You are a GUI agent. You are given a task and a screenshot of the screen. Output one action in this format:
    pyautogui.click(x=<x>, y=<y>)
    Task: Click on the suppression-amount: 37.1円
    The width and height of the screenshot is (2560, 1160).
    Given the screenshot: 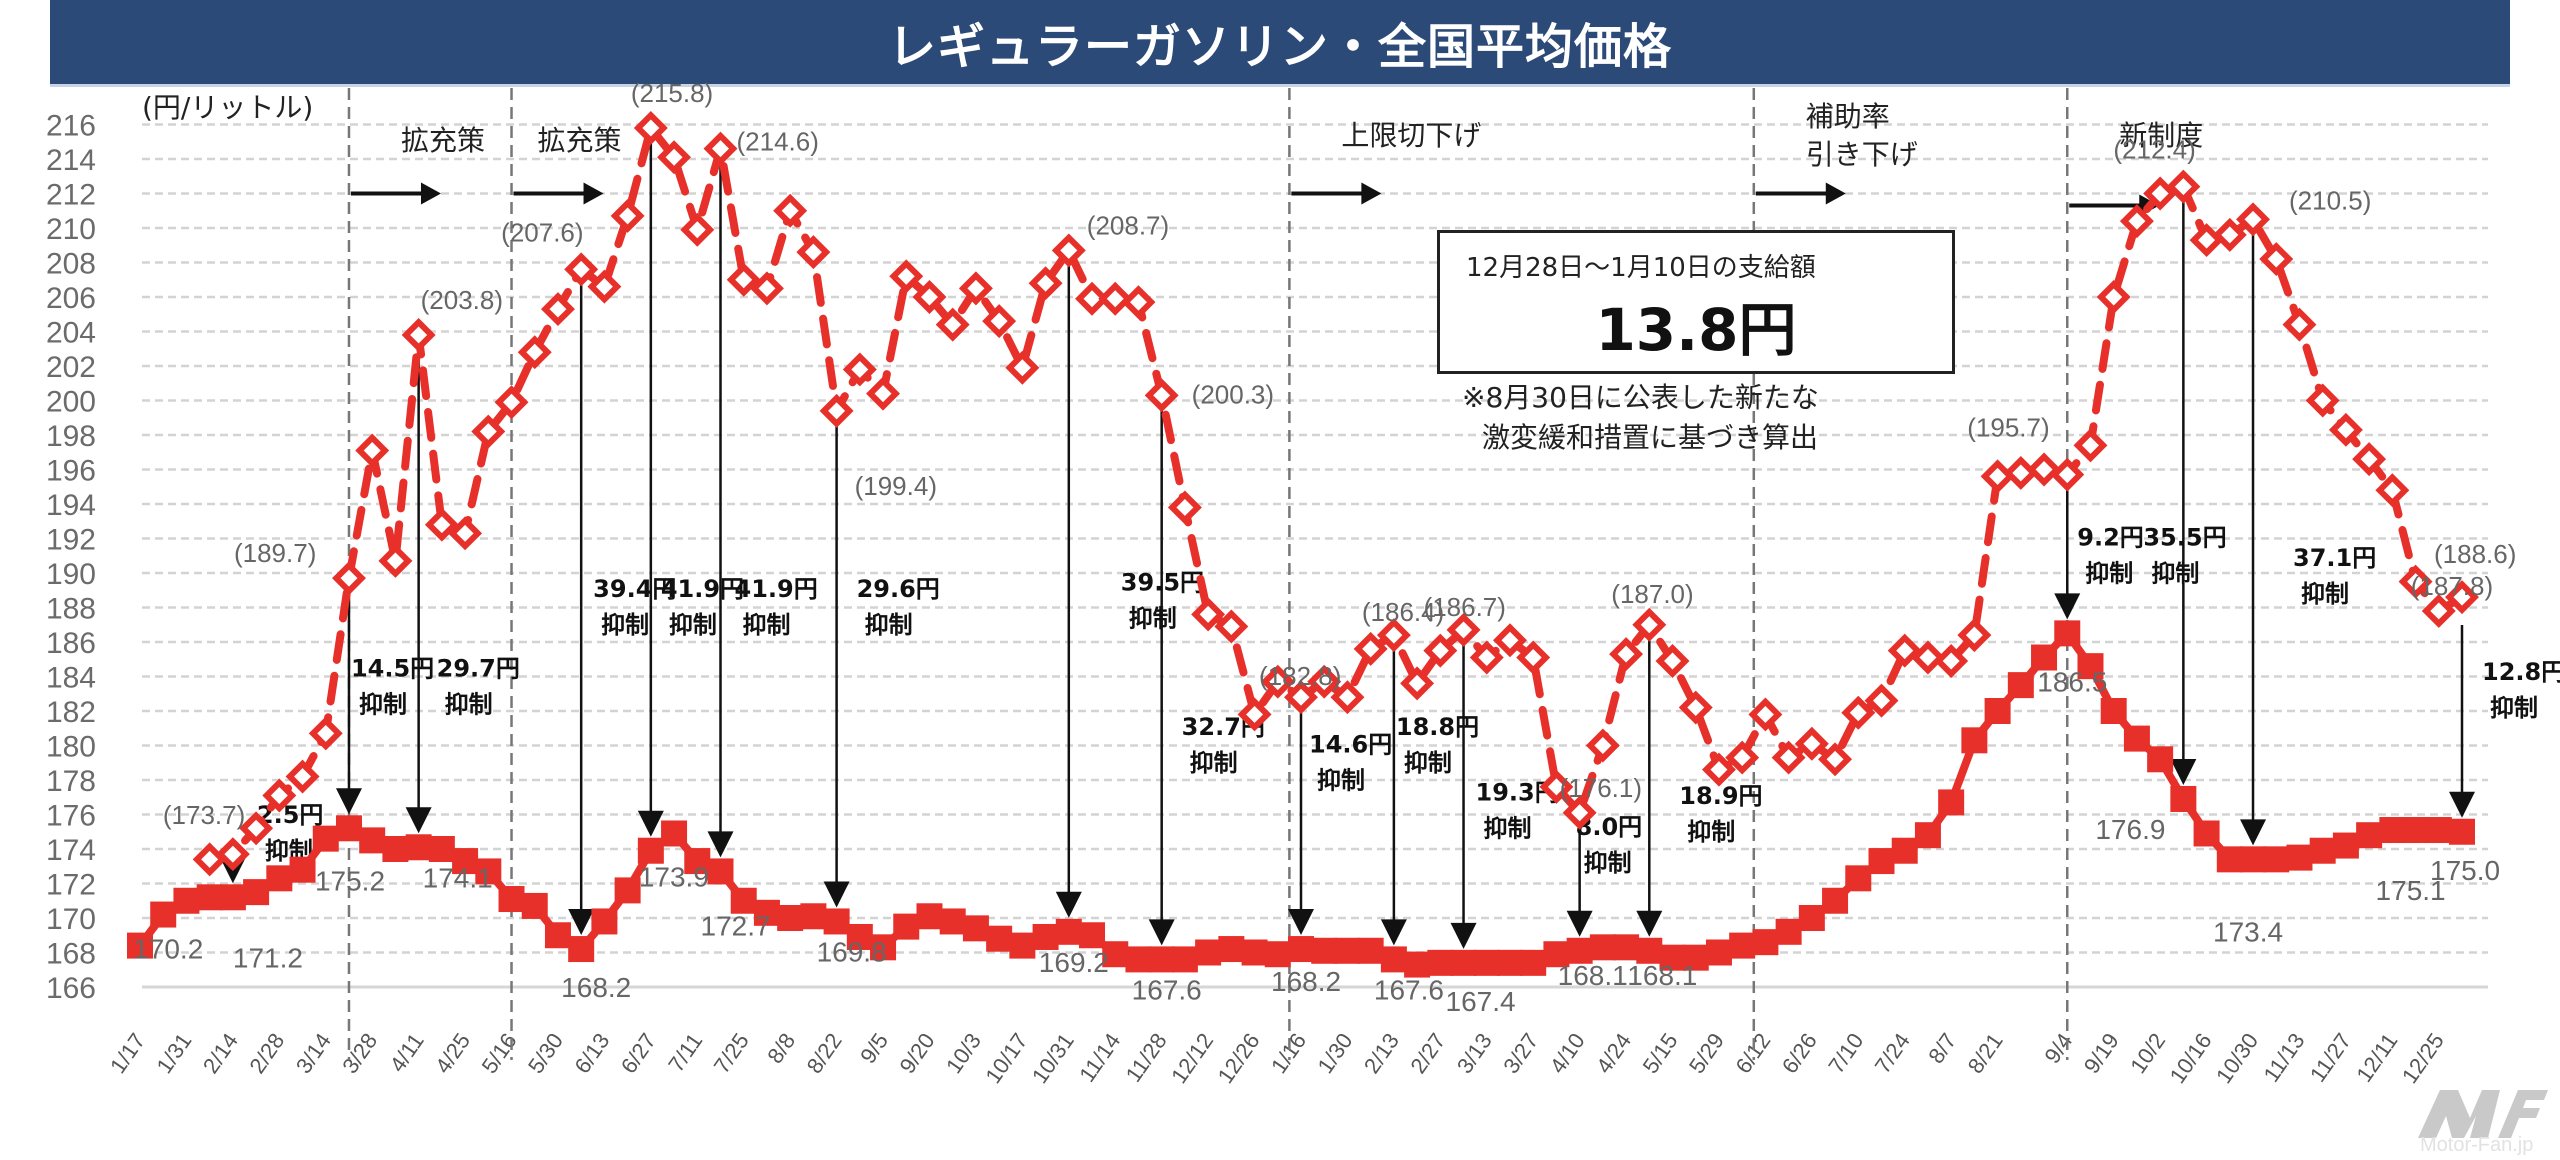 What is the action you would take?
    pyautogui.click(x=2334, y=558)
    